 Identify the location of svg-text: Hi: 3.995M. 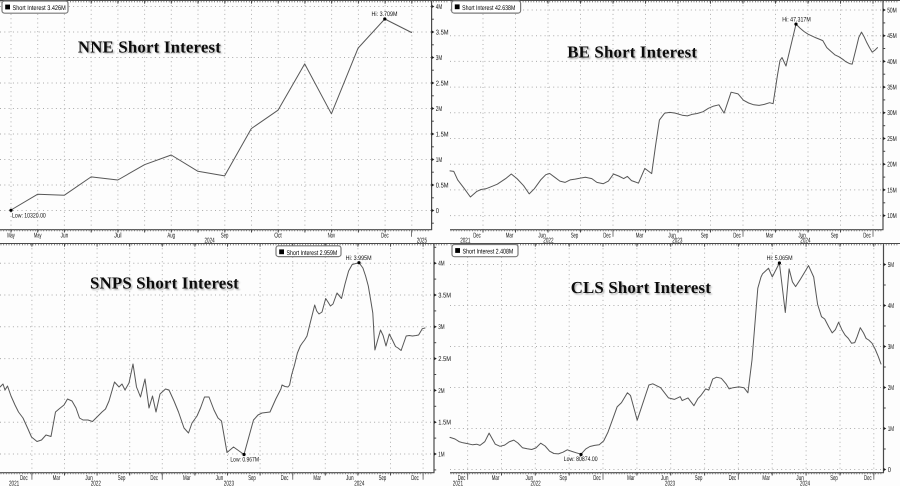
(359, 258).